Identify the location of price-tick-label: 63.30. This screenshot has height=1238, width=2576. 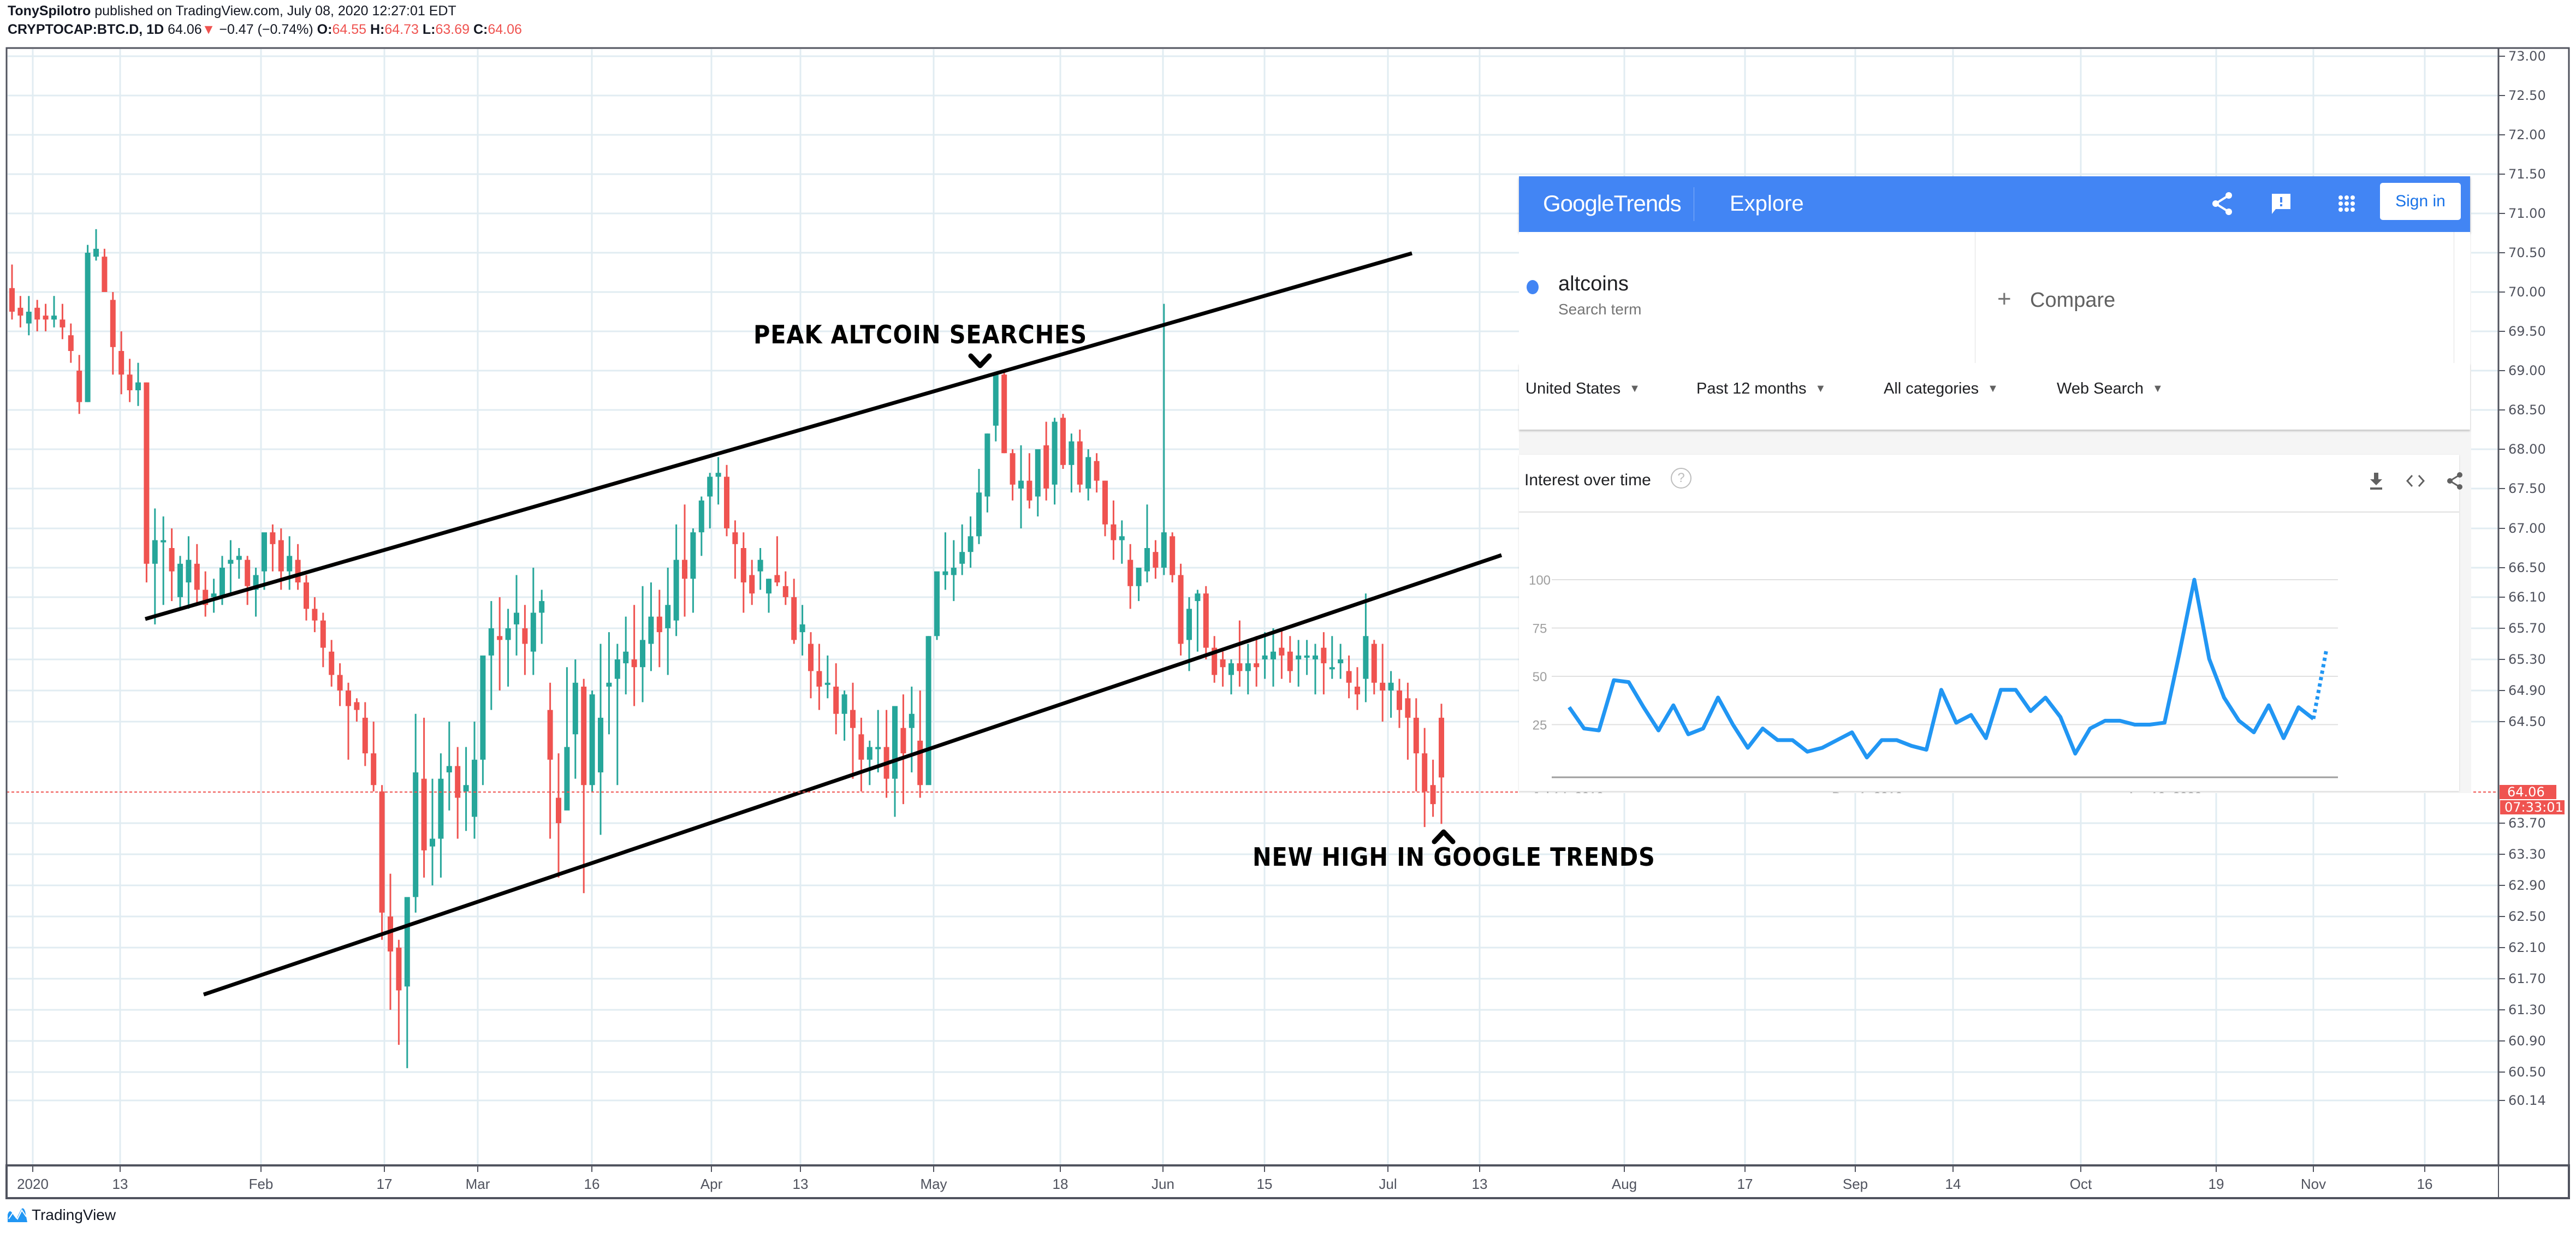
(2527, 854).